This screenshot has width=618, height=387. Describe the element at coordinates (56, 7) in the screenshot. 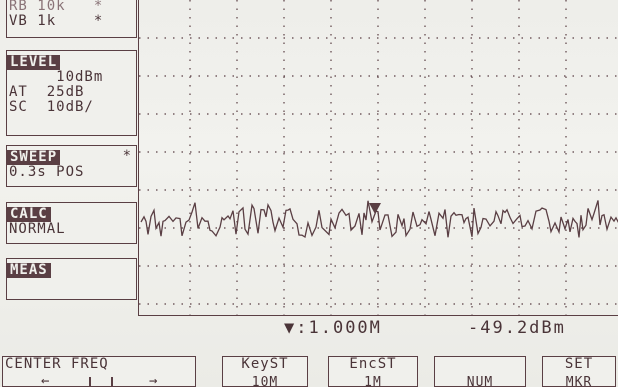

I see `rbw-row: RB 10k *` at that location.